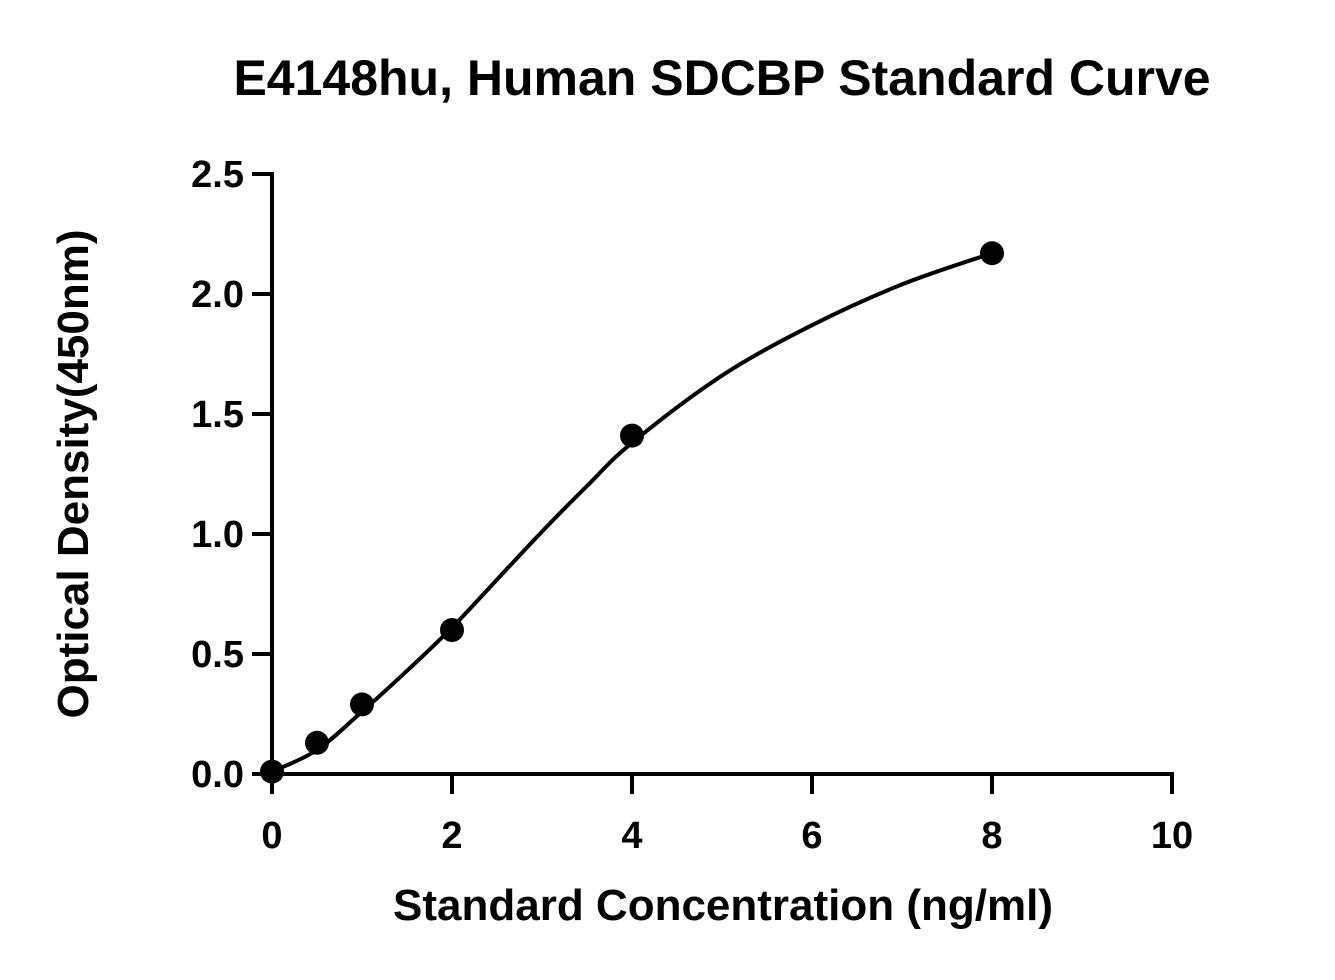 This screenshot has width=1335, height=980. Describe the element at coordinates (217, 535) in the screenshot. I see `y-tick-label: 1.0` at that location.